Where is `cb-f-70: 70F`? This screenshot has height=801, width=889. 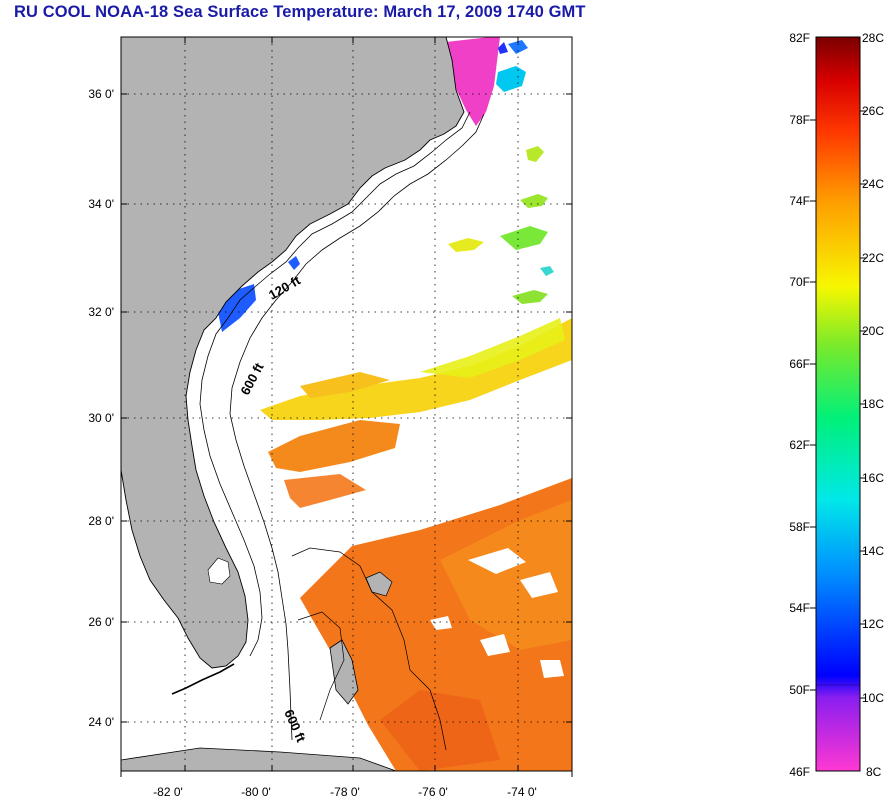 cb-f-70: 70F is located at coordinates (799, 282).